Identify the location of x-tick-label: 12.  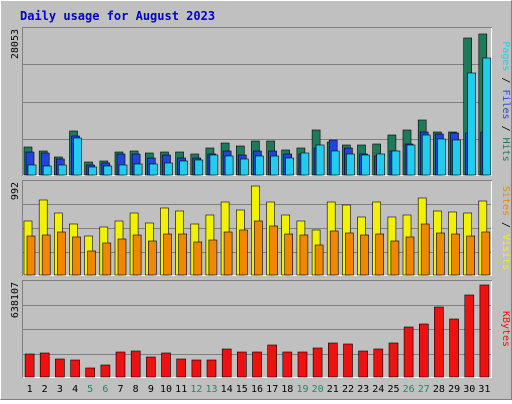
(196, 389).